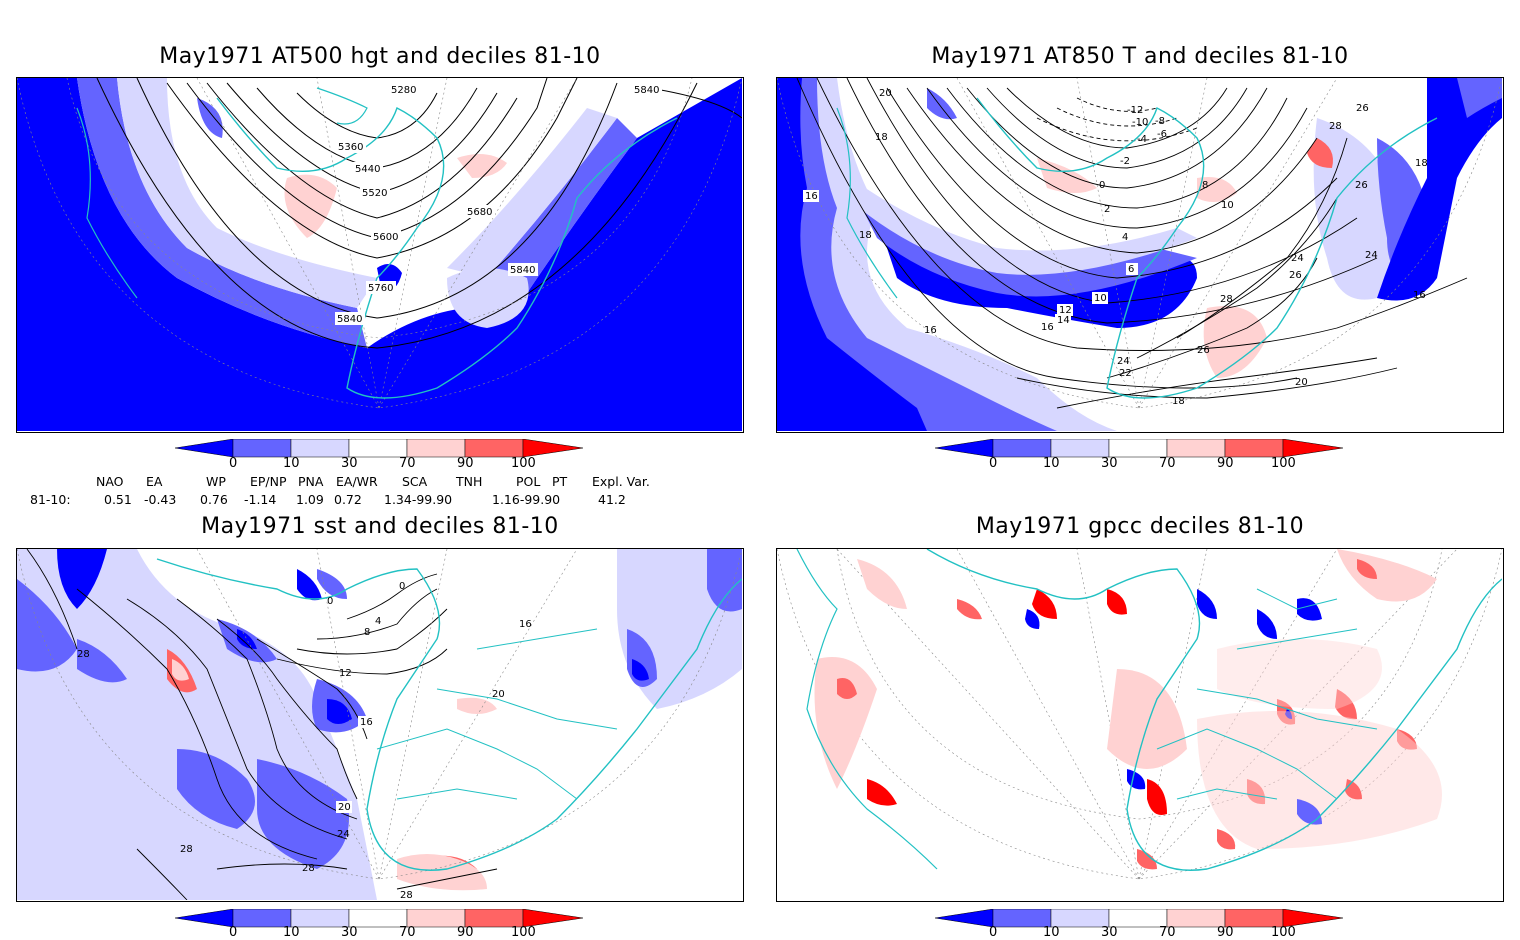  I want to click on colorbar-bottom-left: 0 10 30 70 90 100, so click(379, 924).